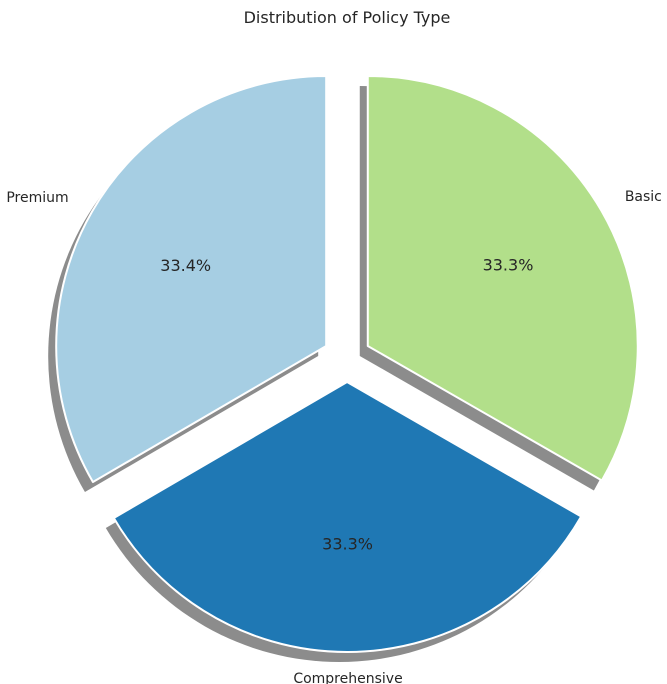  What do you see at coordinates (643, 197) in the screenshot?
I see `slice-label-basic: Basic` at bounding box center [643, 197].